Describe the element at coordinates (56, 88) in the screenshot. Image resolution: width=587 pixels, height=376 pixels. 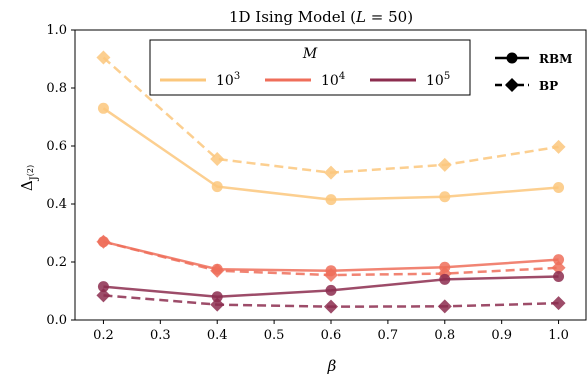
I see `y-tick-label-4: 0.8` at that location.